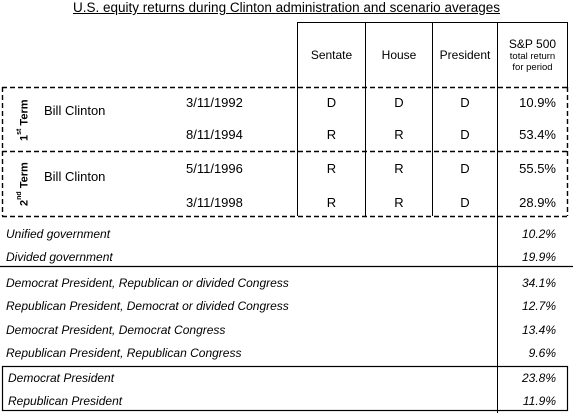 The height and width of the screenshot is (413, 573). I want to click on summary-value: 19.9%, so click(538, 257).